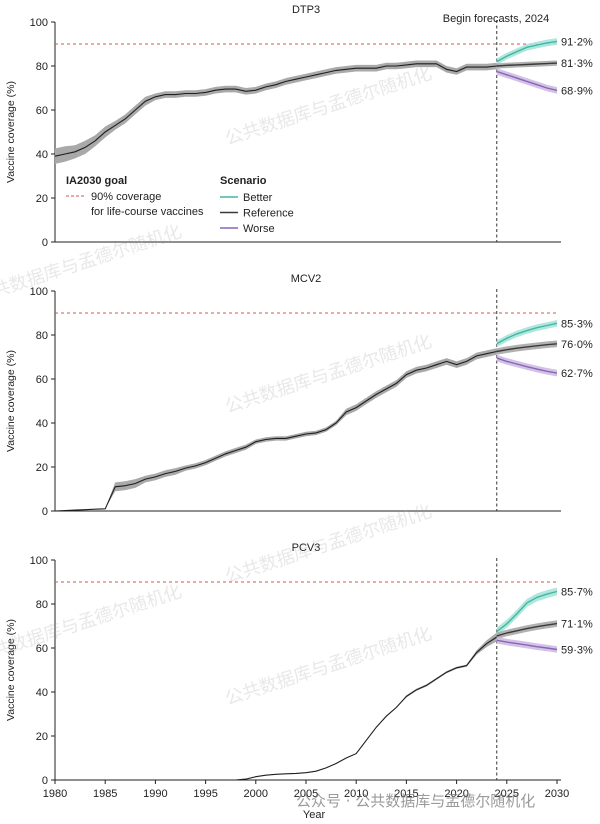  What do you see at coordinates (416, 801) in the screenshot?
I see `watermark-footer: 公众号 · 公共数据库与孟德尔随机化` at bounding box center [416, 801].